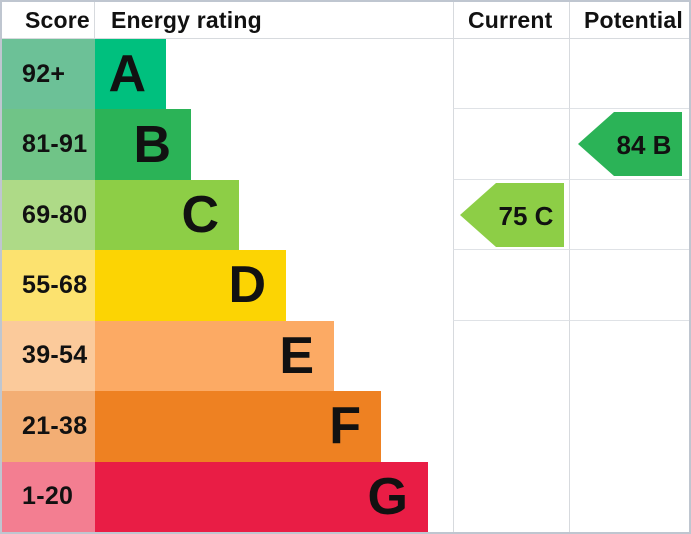 The image size is (691, 534). What do you see at coordinates (629, 20) in the screenshot?
I see `header-potential: Potential` at bounding box center [629, 20].